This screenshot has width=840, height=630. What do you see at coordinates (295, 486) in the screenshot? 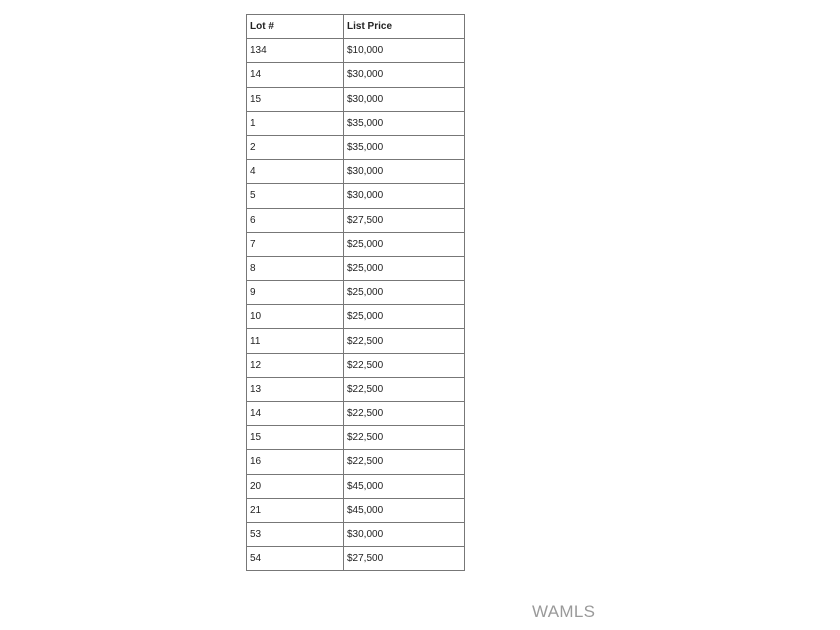
I see `lot-number-cell: 20` at bounding box center [295, 486].